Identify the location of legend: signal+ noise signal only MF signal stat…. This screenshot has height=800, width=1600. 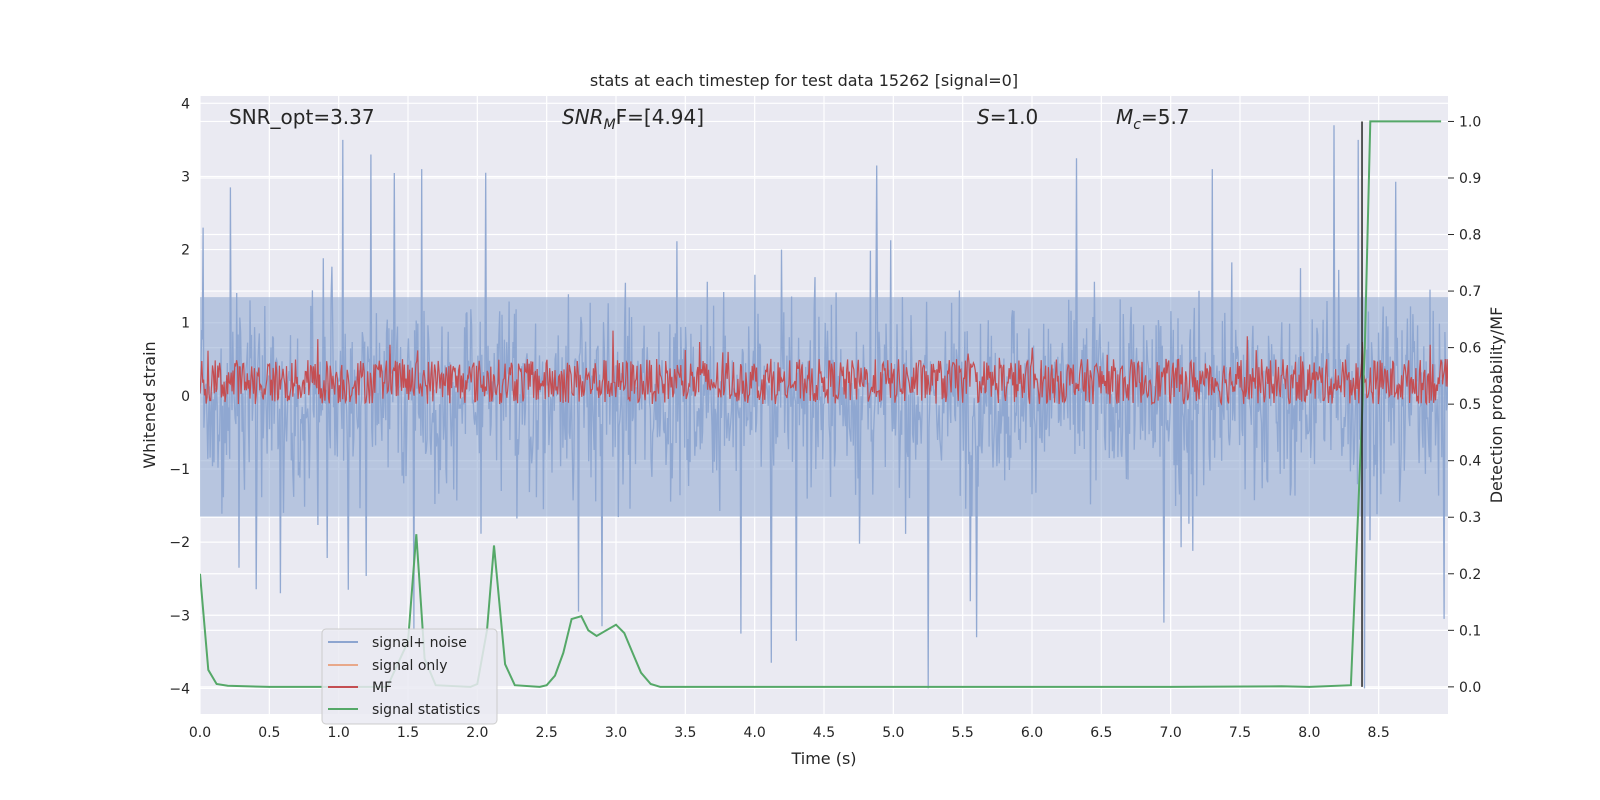
(409, 676).